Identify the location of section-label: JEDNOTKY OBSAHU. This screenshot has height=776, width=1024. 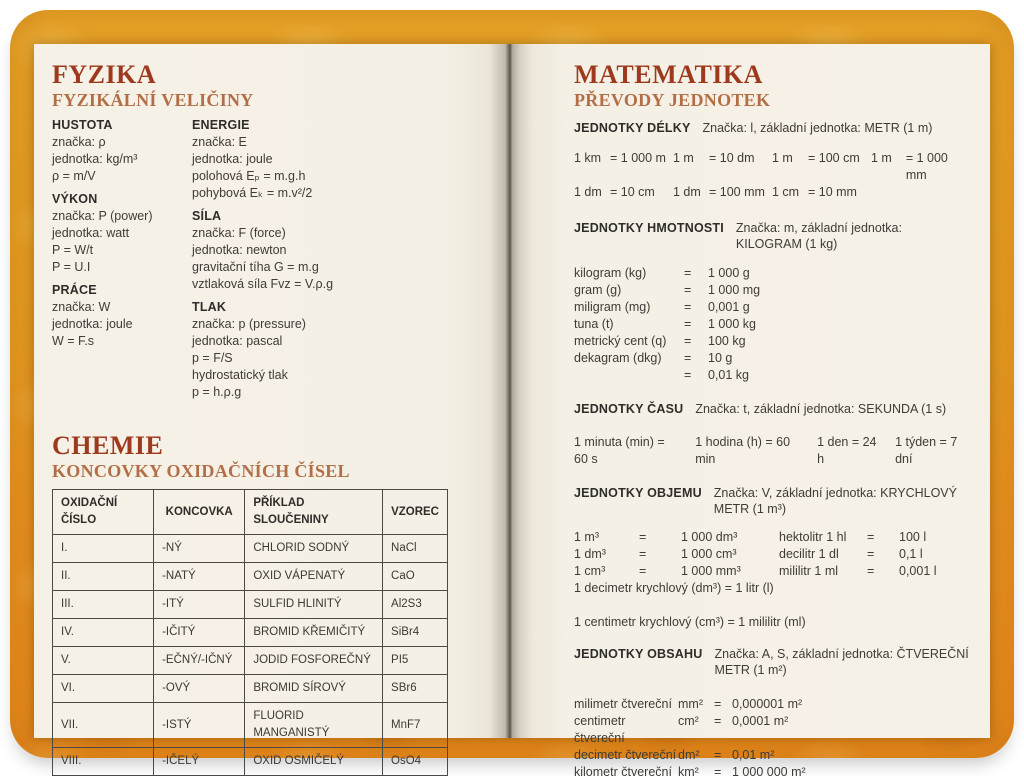
(638, 654).